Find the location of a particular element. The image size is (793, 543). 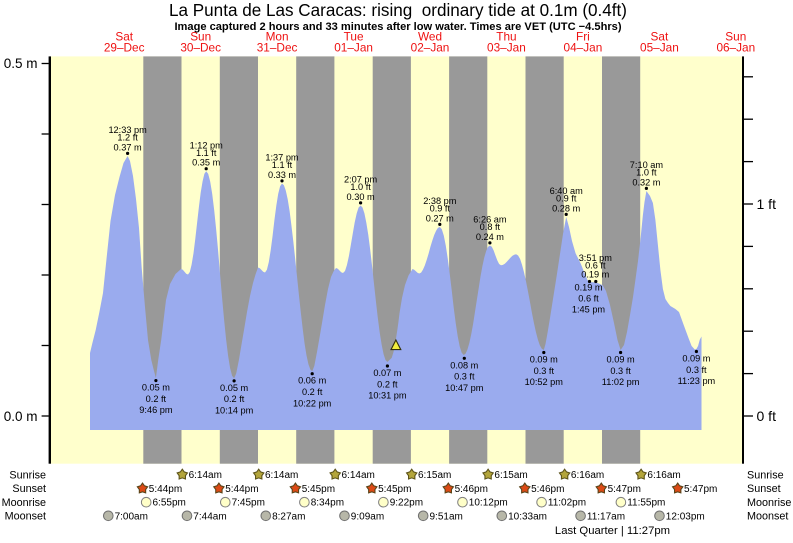

svg-text: 10:33am is located at coordinates (527, 516).